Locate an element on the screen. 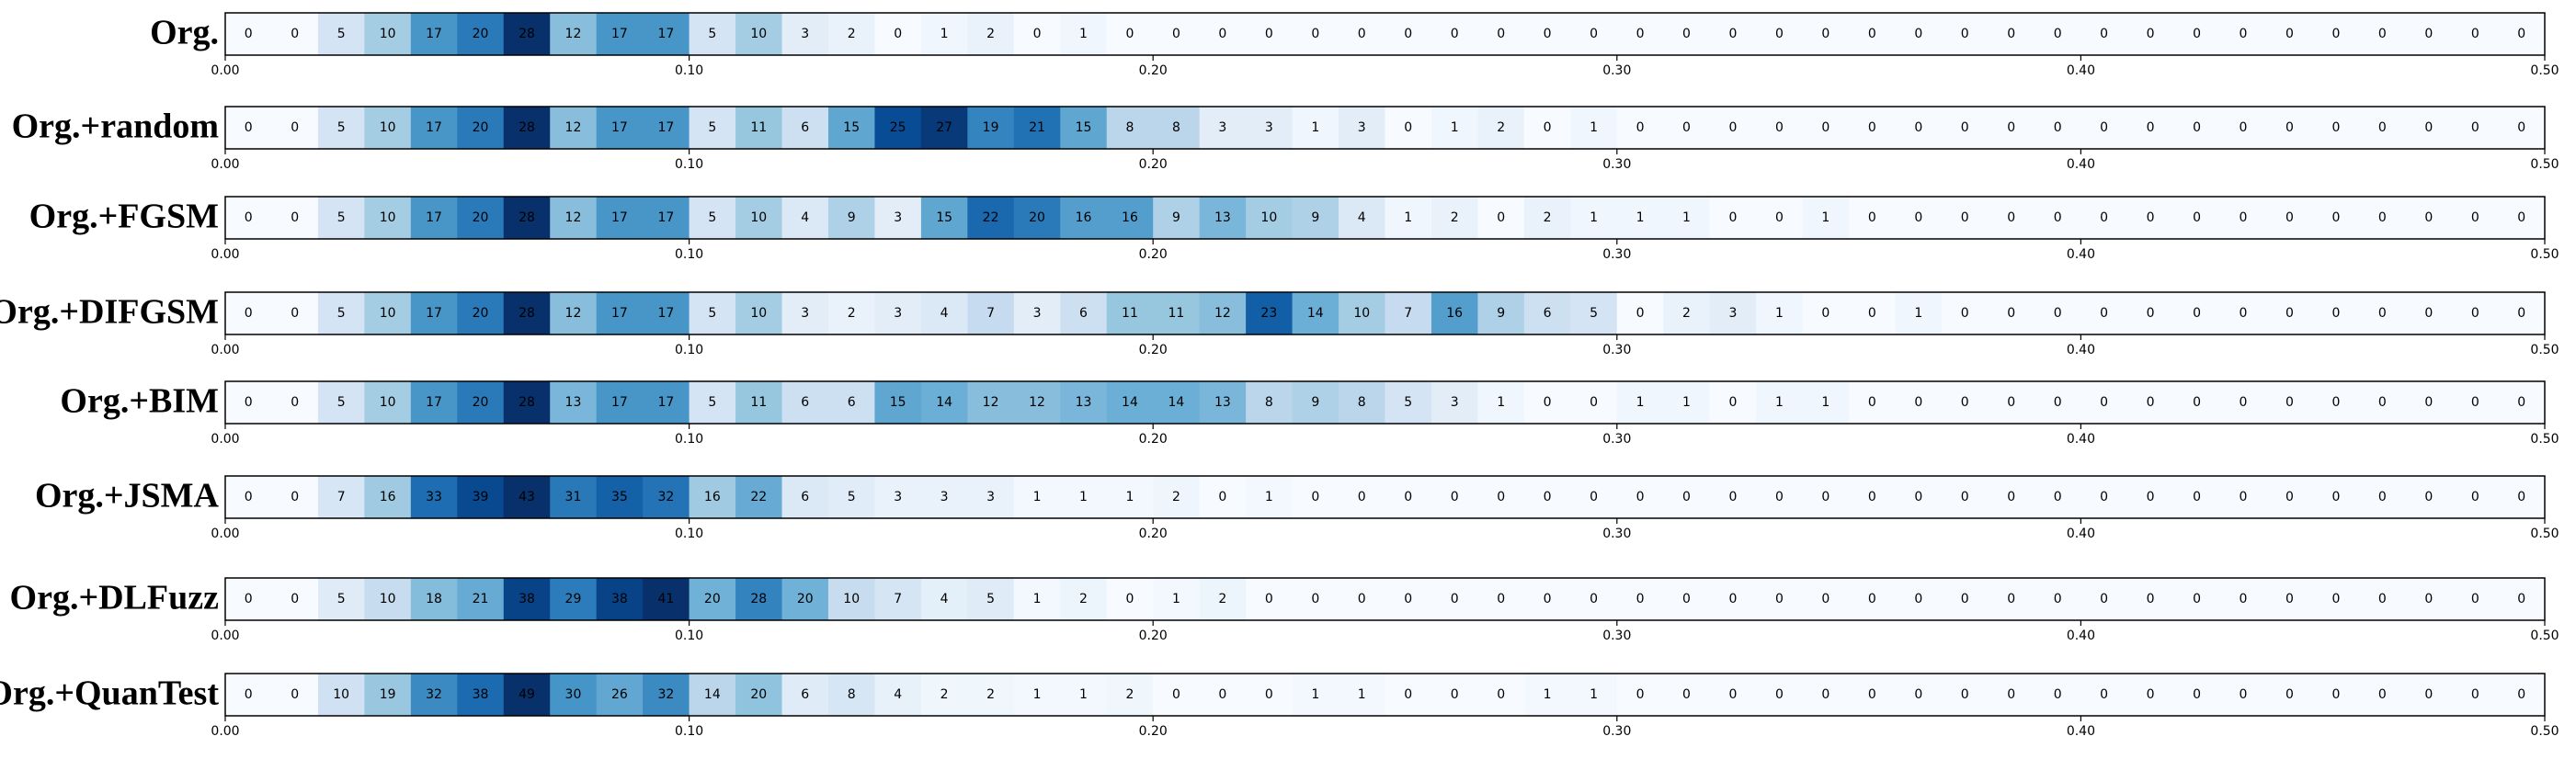 This screenshot has width=2576, height=759. x-tick-label: 0.00 is located at coordinates (225, 440).